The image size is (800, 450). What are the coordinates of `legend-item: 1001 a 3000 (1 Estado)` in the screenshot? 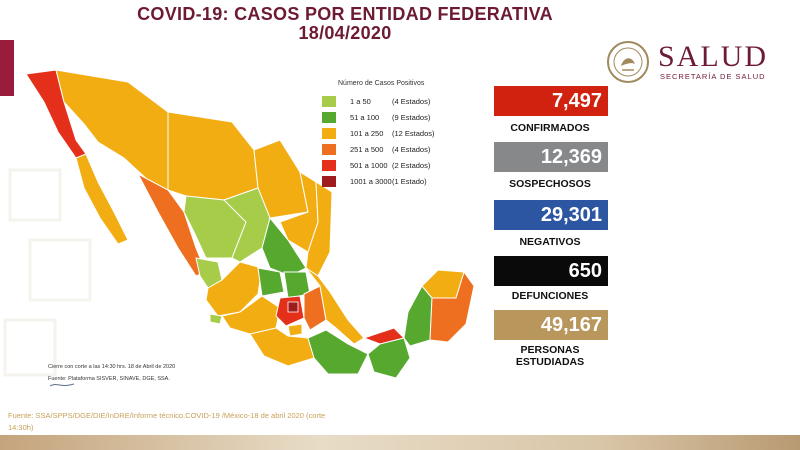 It's located at (402, 181).